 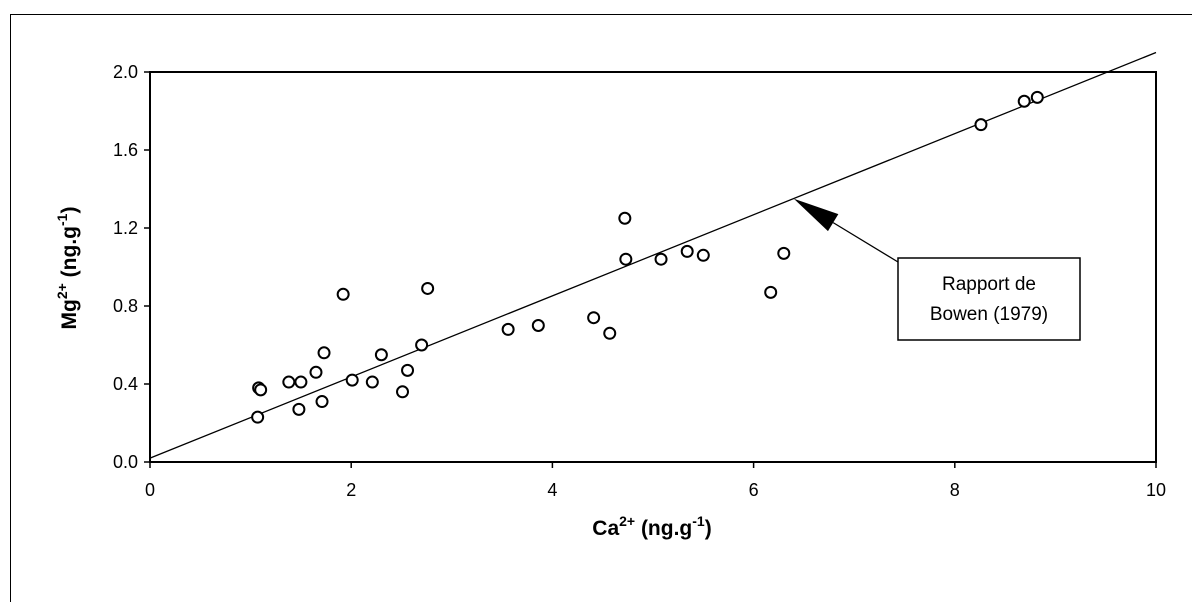 What do you see at coordinates (955, 490) in the screenshot?
I see `x-tick-label: 8` at bounding box center [955, 490].